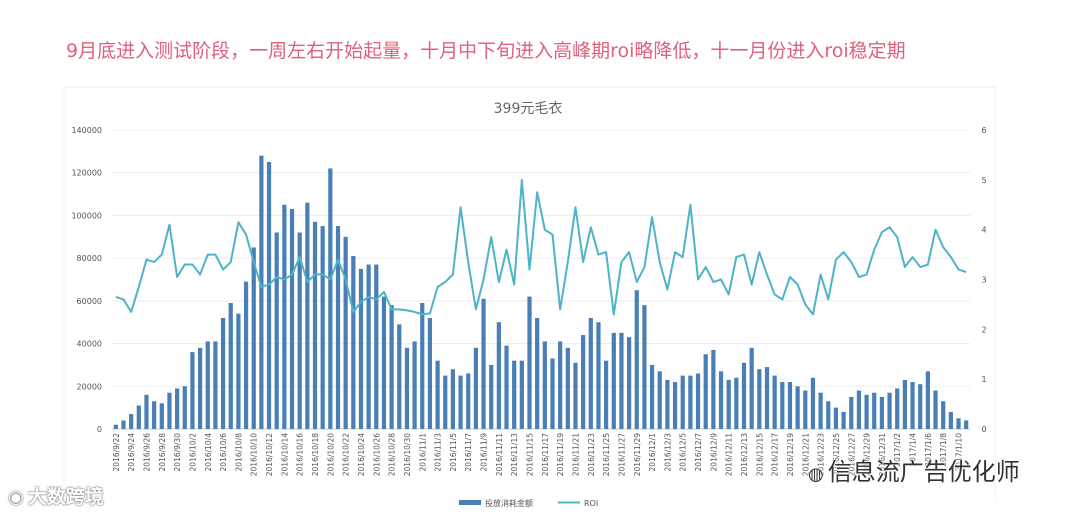  I want to click on x-tick-label: 2016/10/14, so click(284, 454).